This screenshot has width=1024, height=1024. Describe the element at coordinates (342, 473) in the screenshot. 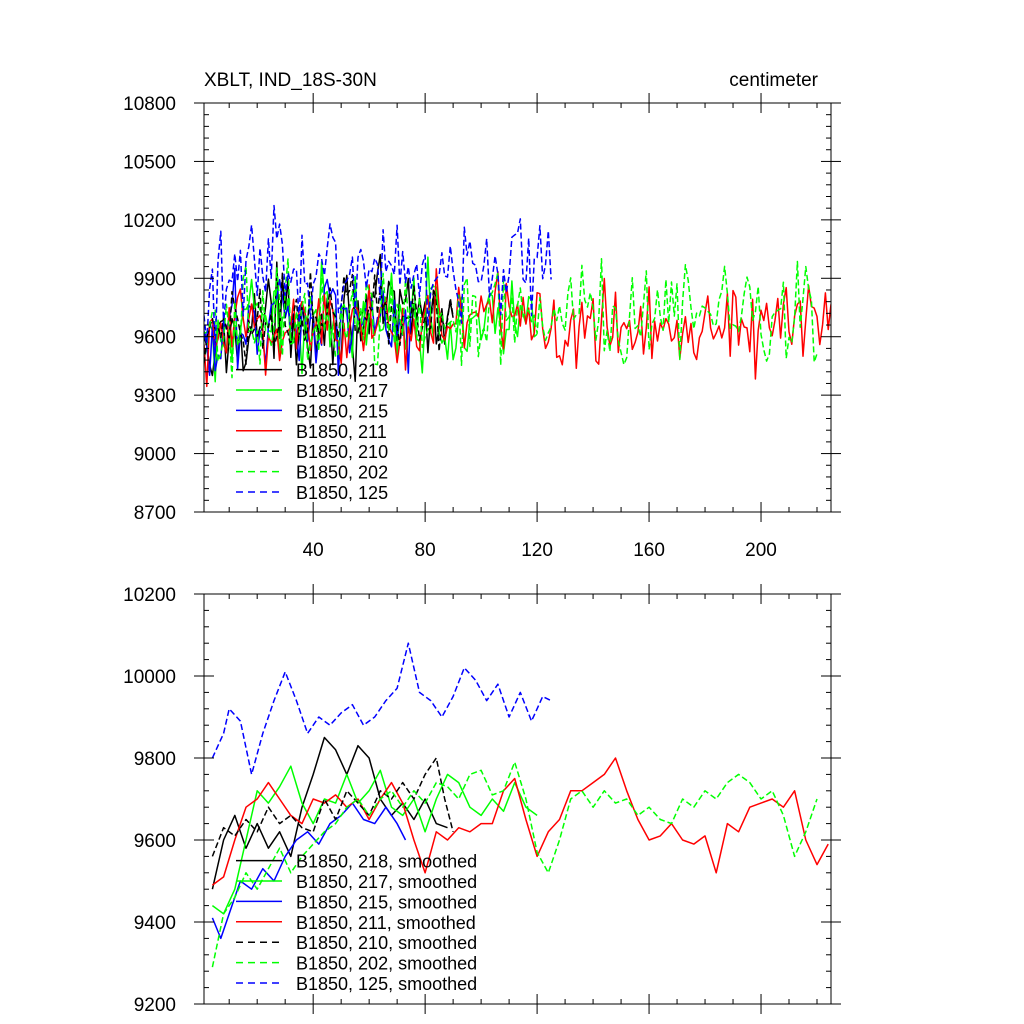

I see `legend-label: B1850, 202` at that location.